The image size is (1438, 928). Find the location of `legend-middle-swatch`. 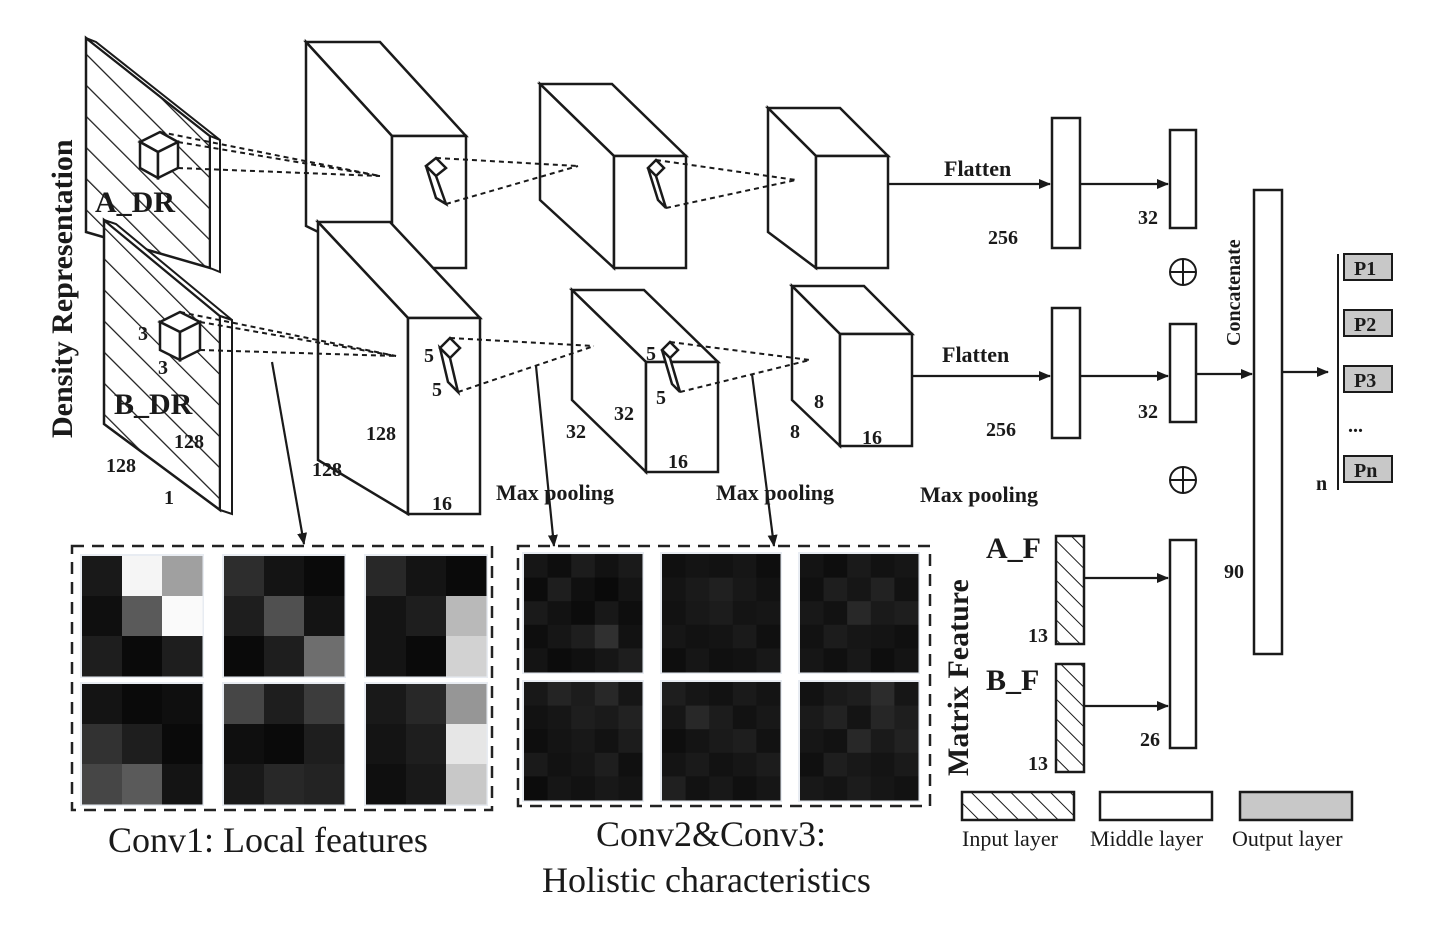

legend-middle-swatch is located at coordinates (1156, 806).